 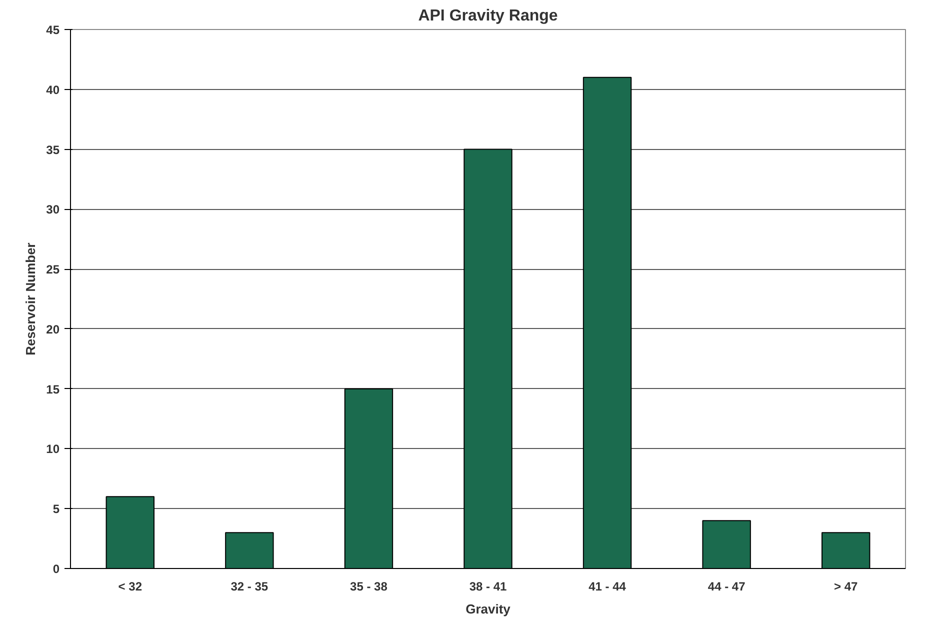 What do you see at coordinates (53, 389) in the screenshot?
I see `y-tick-label: 15` at bounding box center [53, 389].